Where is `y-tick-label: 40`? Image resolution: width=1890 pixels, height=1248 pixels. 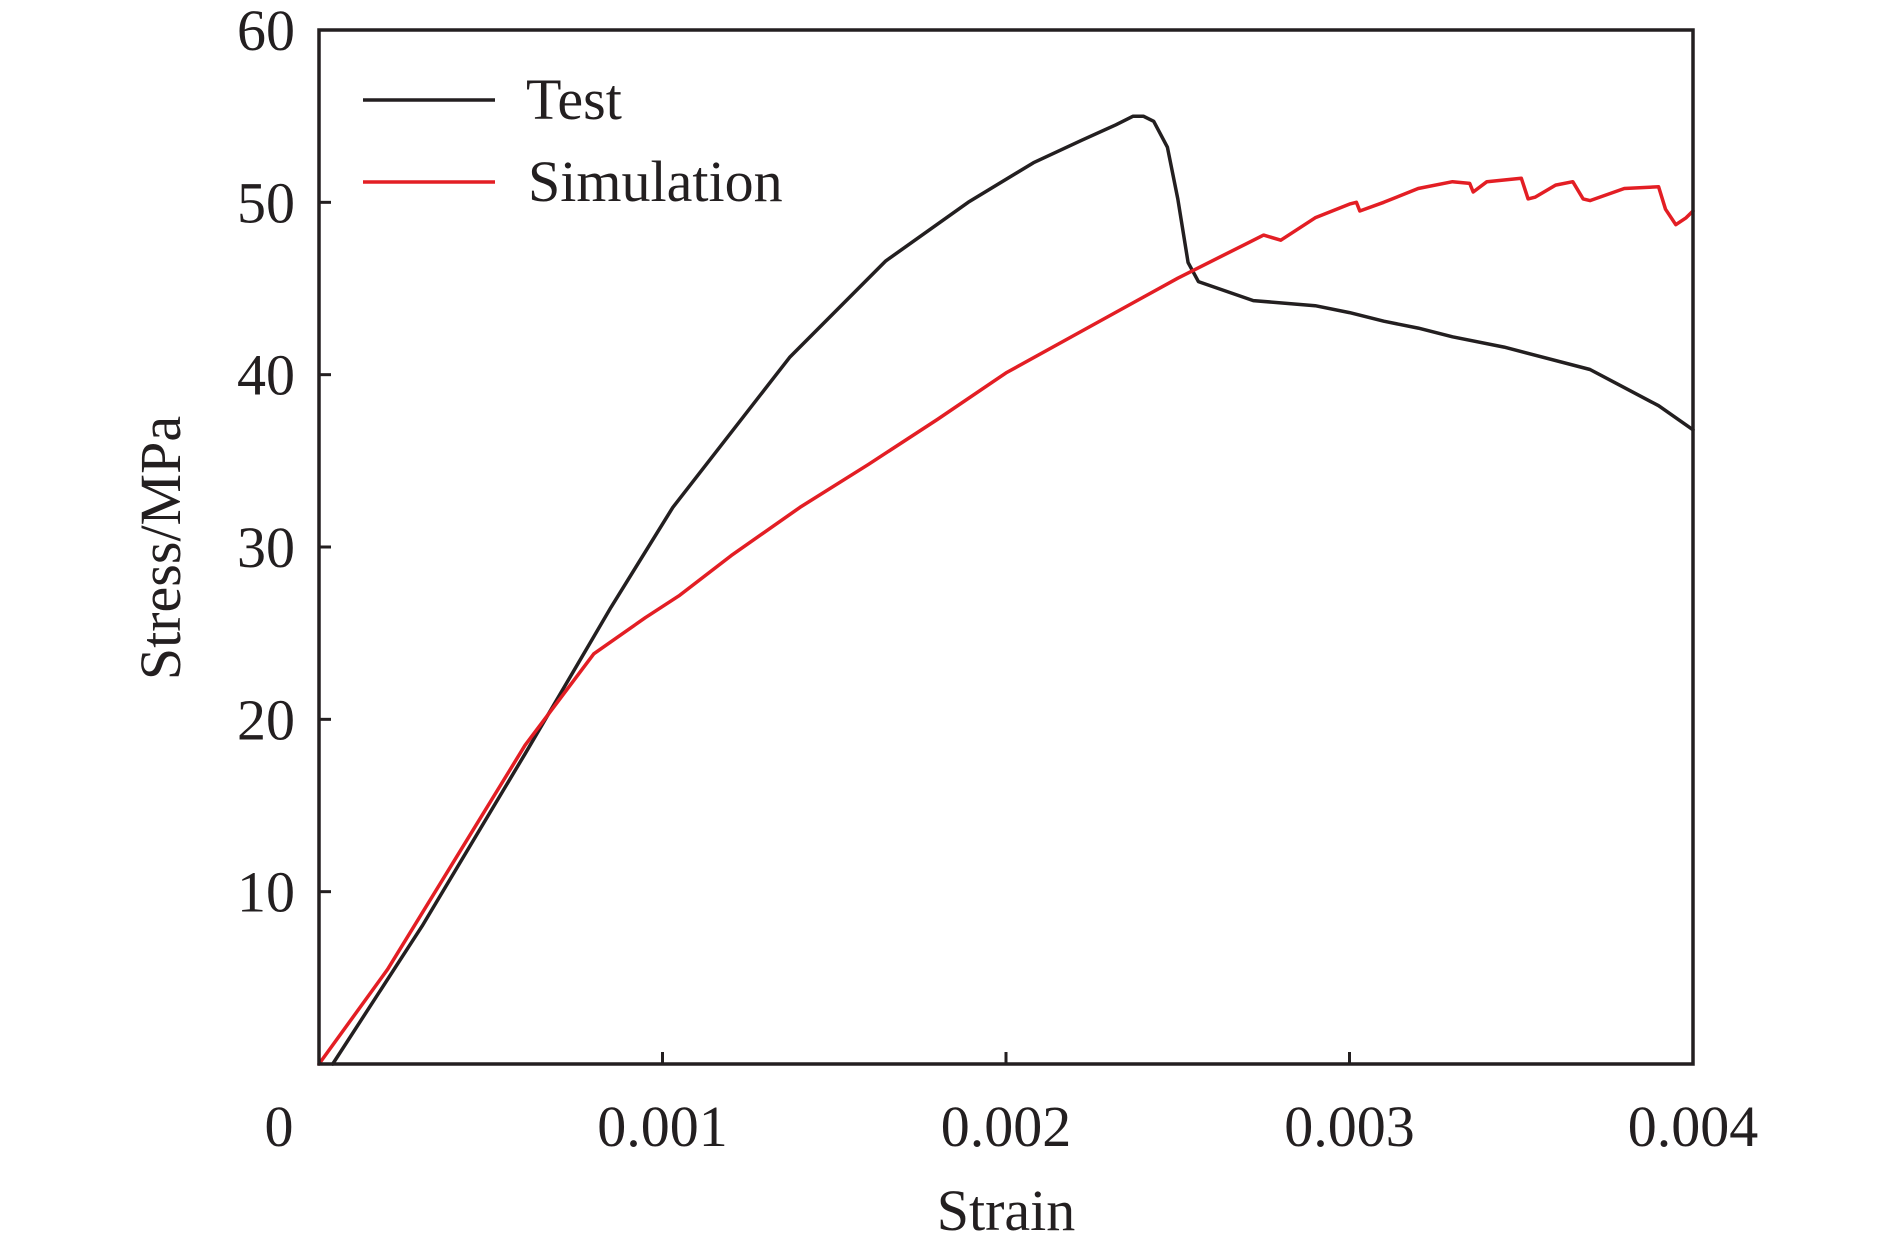
y-tick-label: 40 is located at coordinates (266, 375).